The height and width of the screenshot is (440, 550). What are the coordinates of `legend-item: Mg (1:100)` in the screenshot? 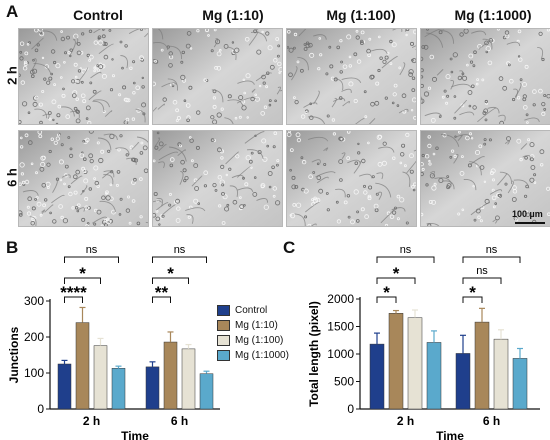 It's located at (257, 340).